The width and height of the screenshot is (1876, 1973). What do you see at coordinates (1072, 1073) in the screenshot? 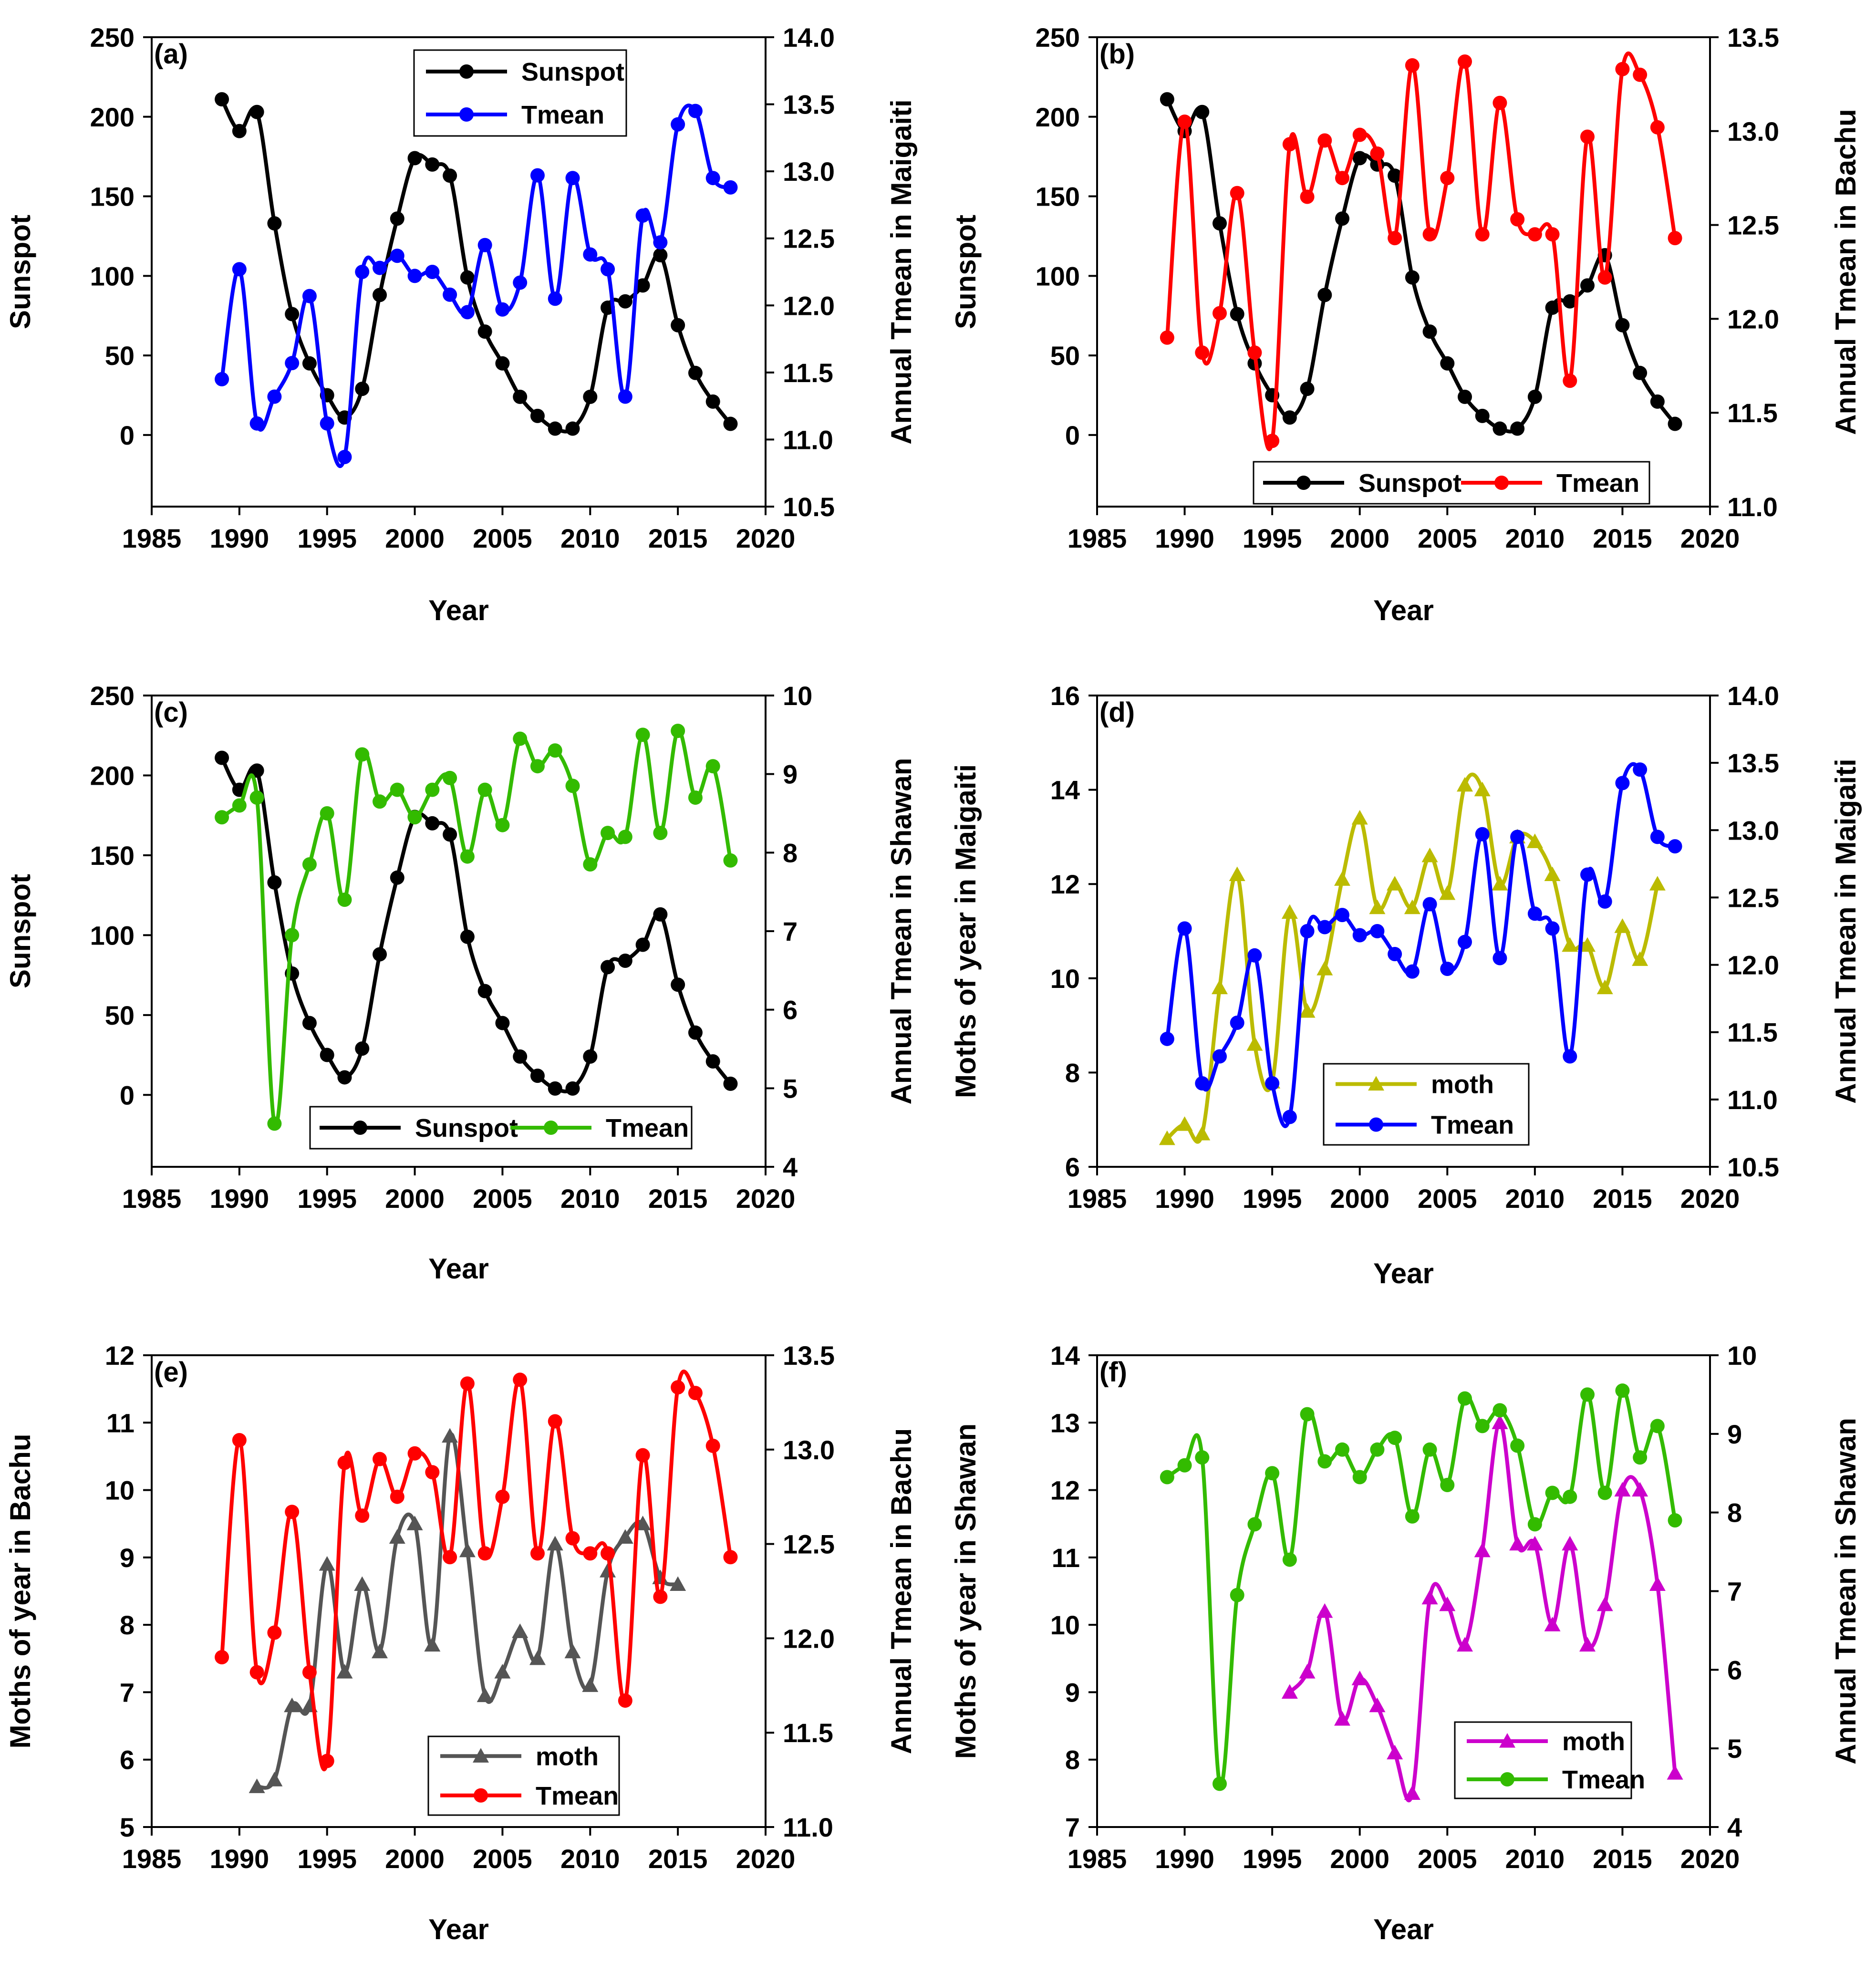
I see `left-tick-label: 8` at bounding box center [1072, 1073].